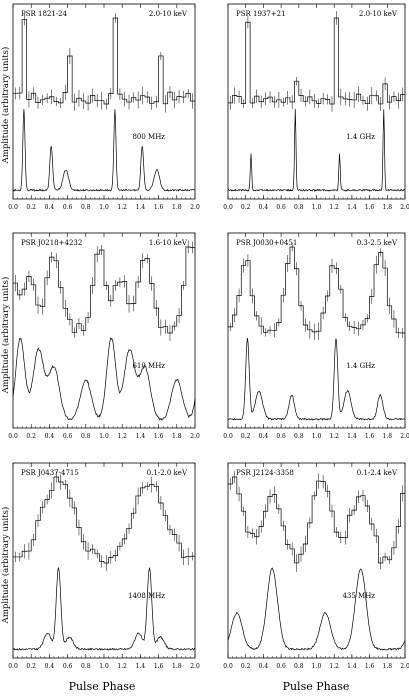 Image resolution: width=409 pixels, height=697 pixels. I want to click on pulsar-name-label: PSR J0437-4715, so click(50, 473).